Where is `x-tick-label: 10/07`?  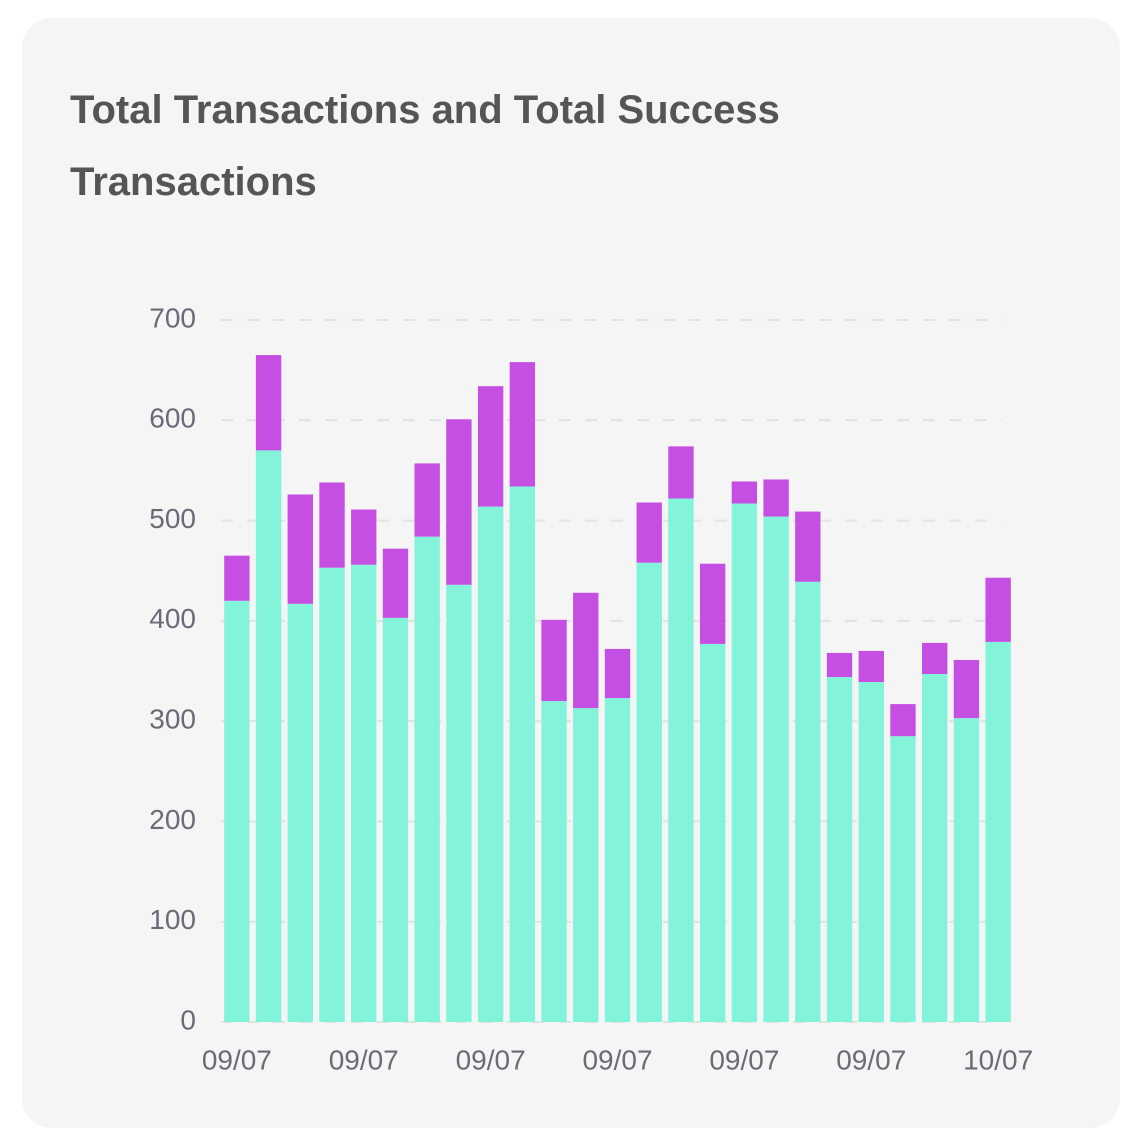 x-tick-label: 10/07 is located at coordinates (998, 1059).